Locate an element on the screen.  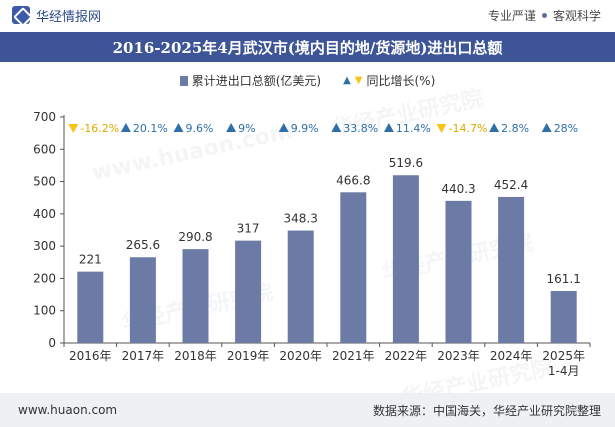
y-tick-label: 0 is located at coordinates (52, 343).